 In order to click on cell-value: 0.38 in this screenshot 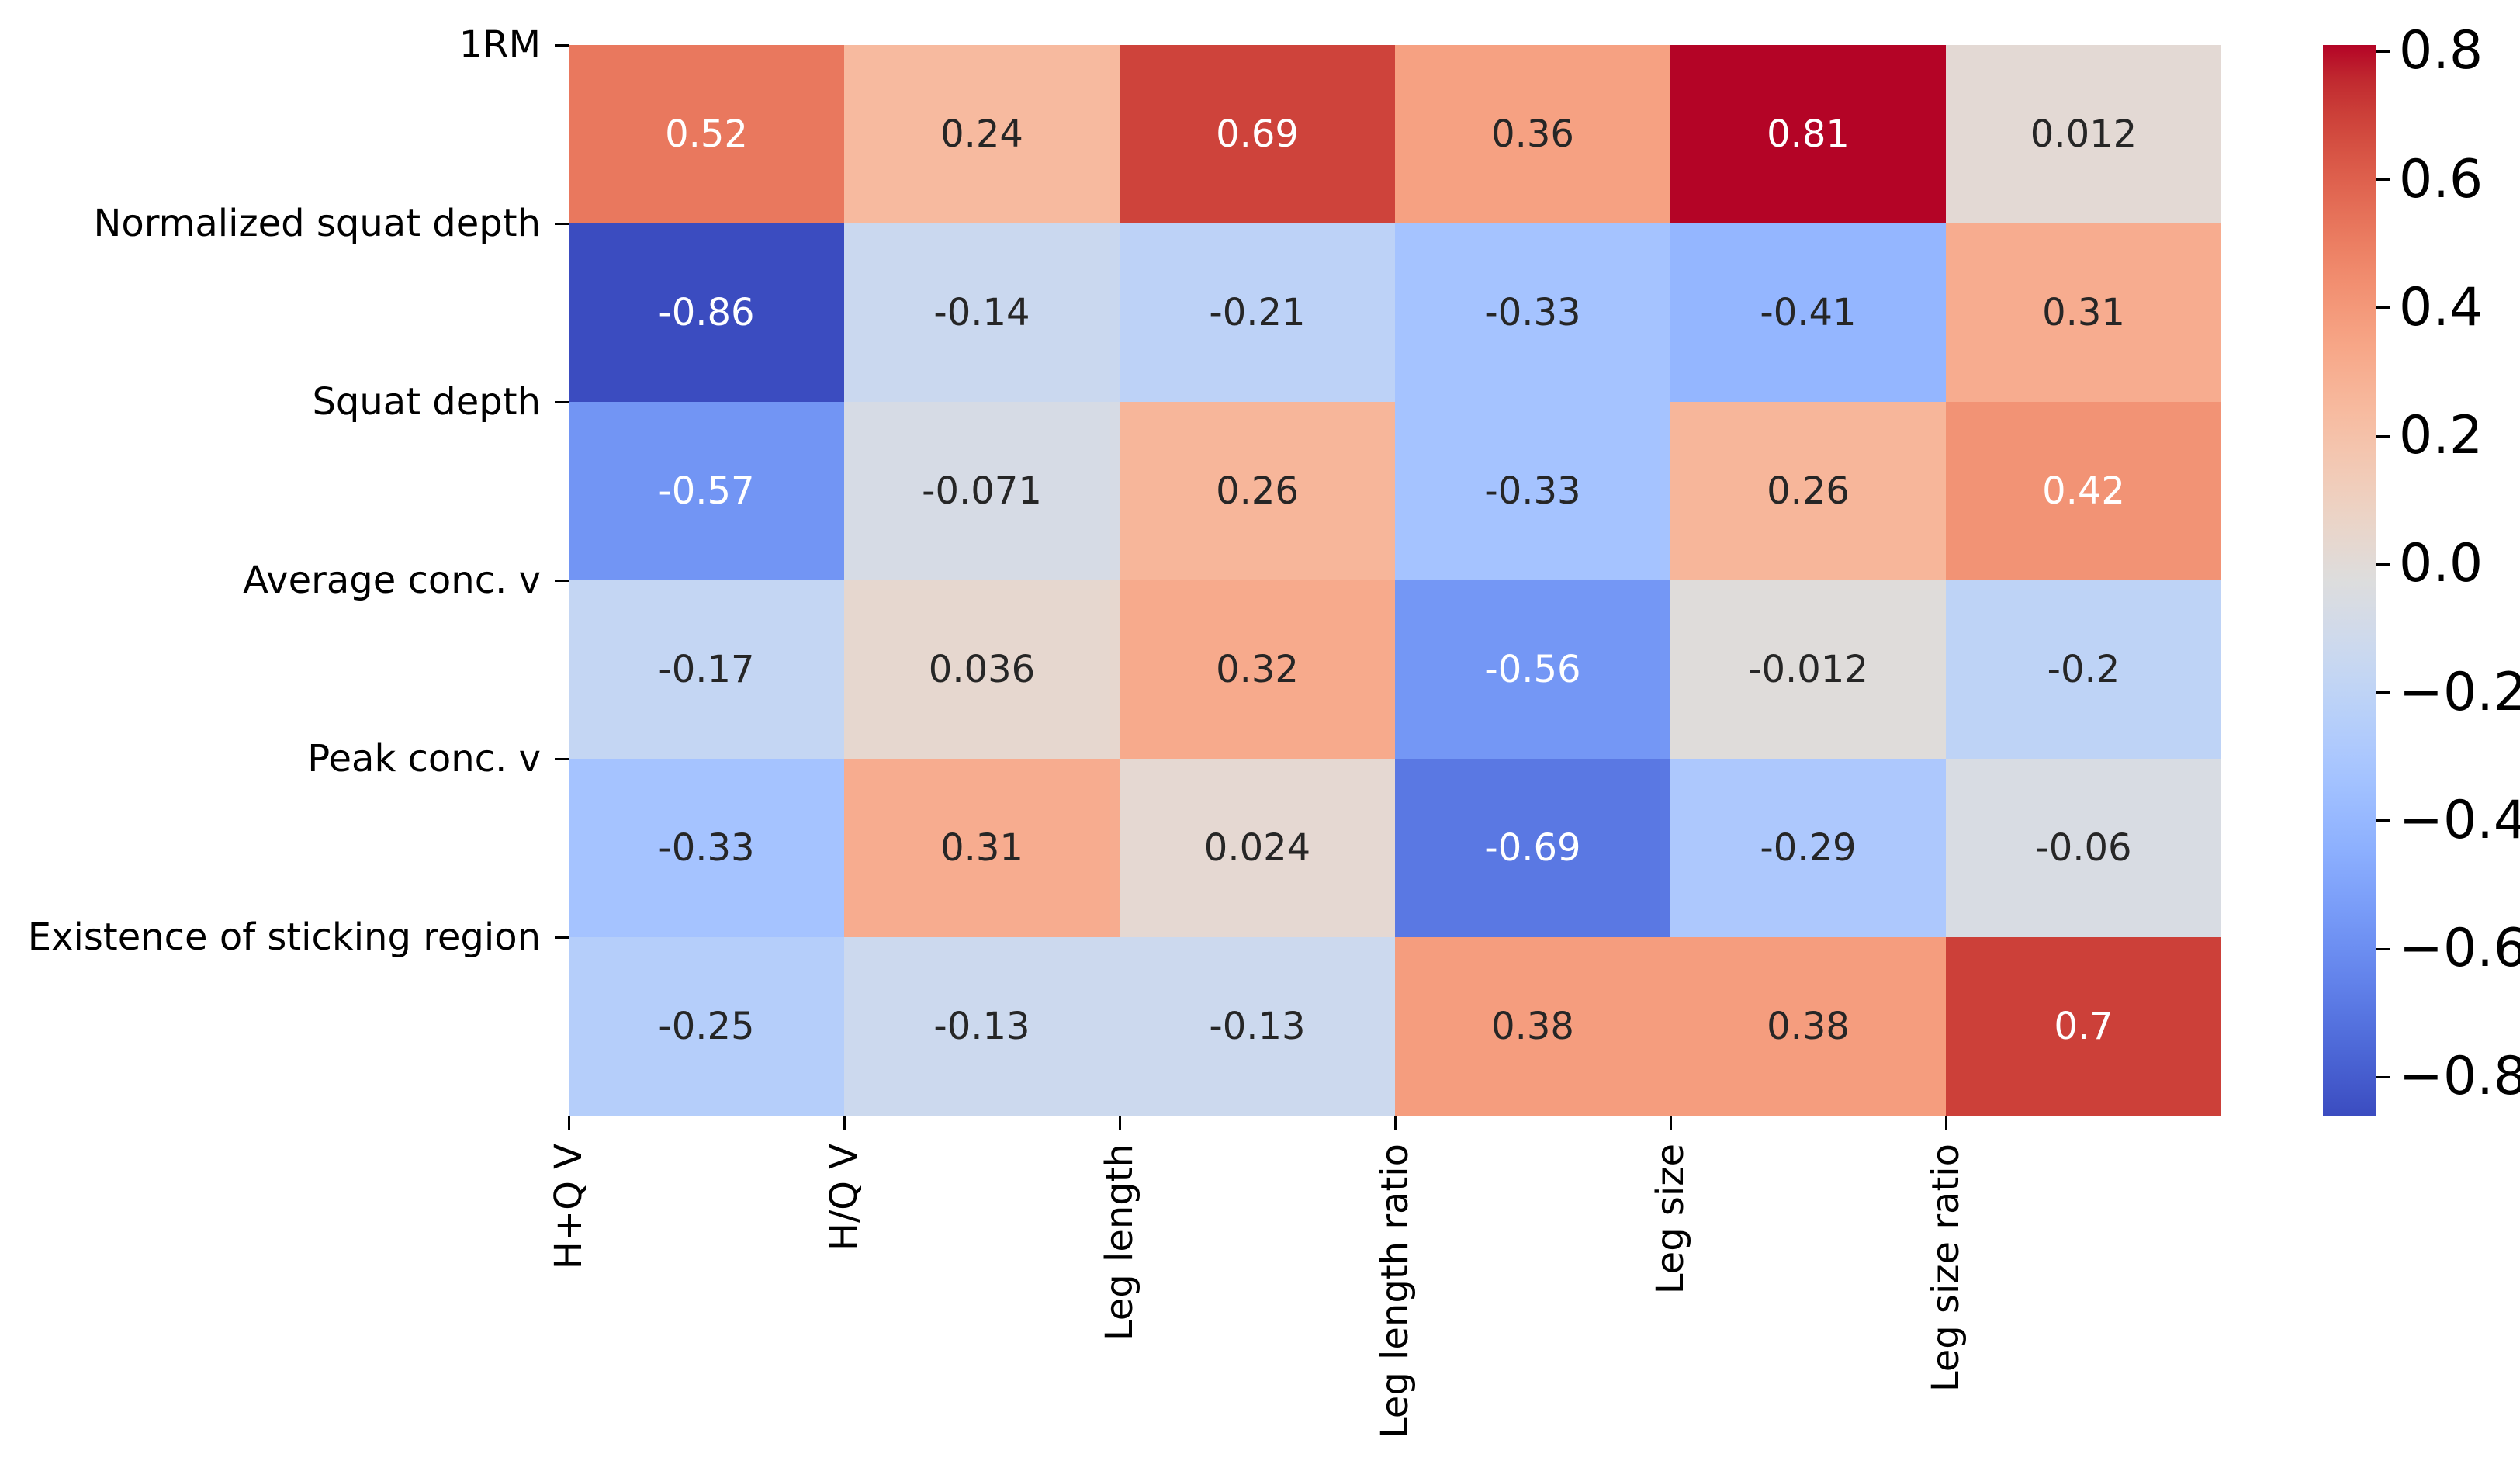, I will do `click(1809, 1026)`.